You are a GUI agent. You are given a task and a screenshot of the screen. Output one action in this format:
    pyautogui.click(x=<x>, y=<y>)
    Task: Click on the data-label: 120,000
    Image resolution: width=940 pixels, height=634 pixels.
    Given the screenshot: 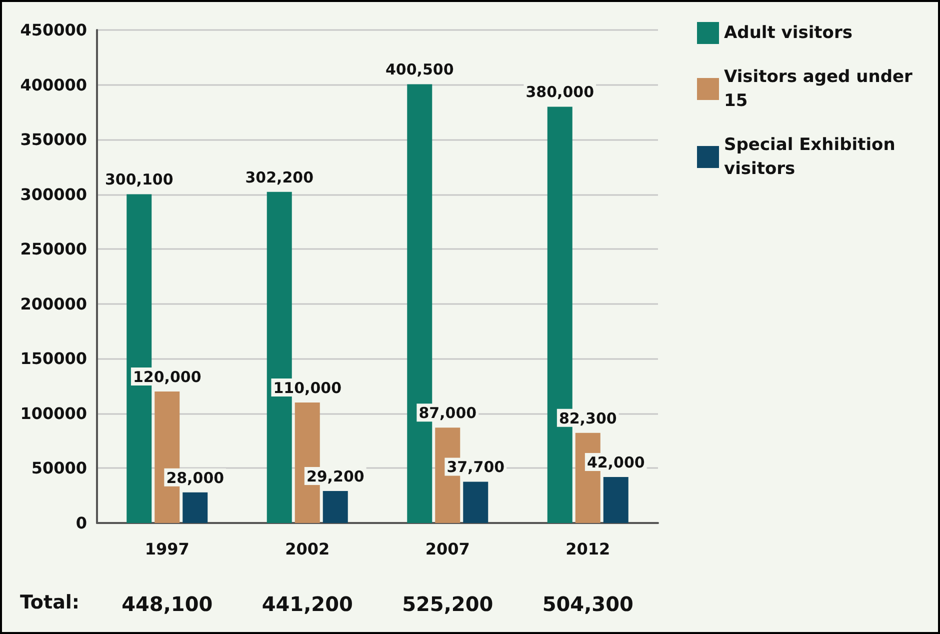 What is the action you would take?
    pyautogui.click(x=167, y=377)
    